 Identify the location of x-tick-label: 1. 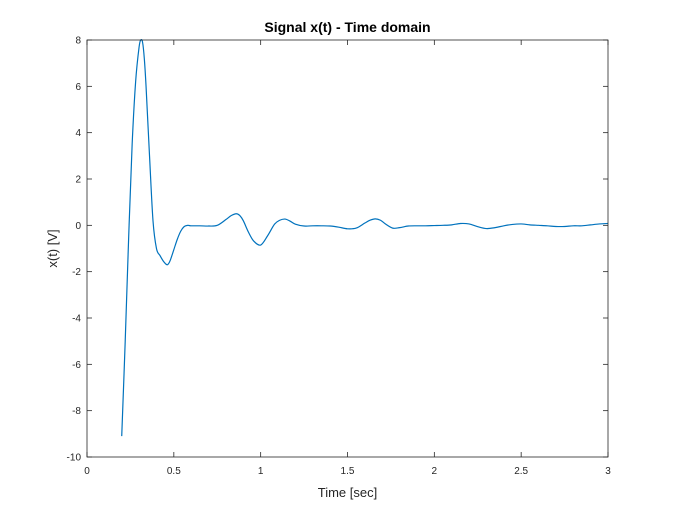
(261, 471).